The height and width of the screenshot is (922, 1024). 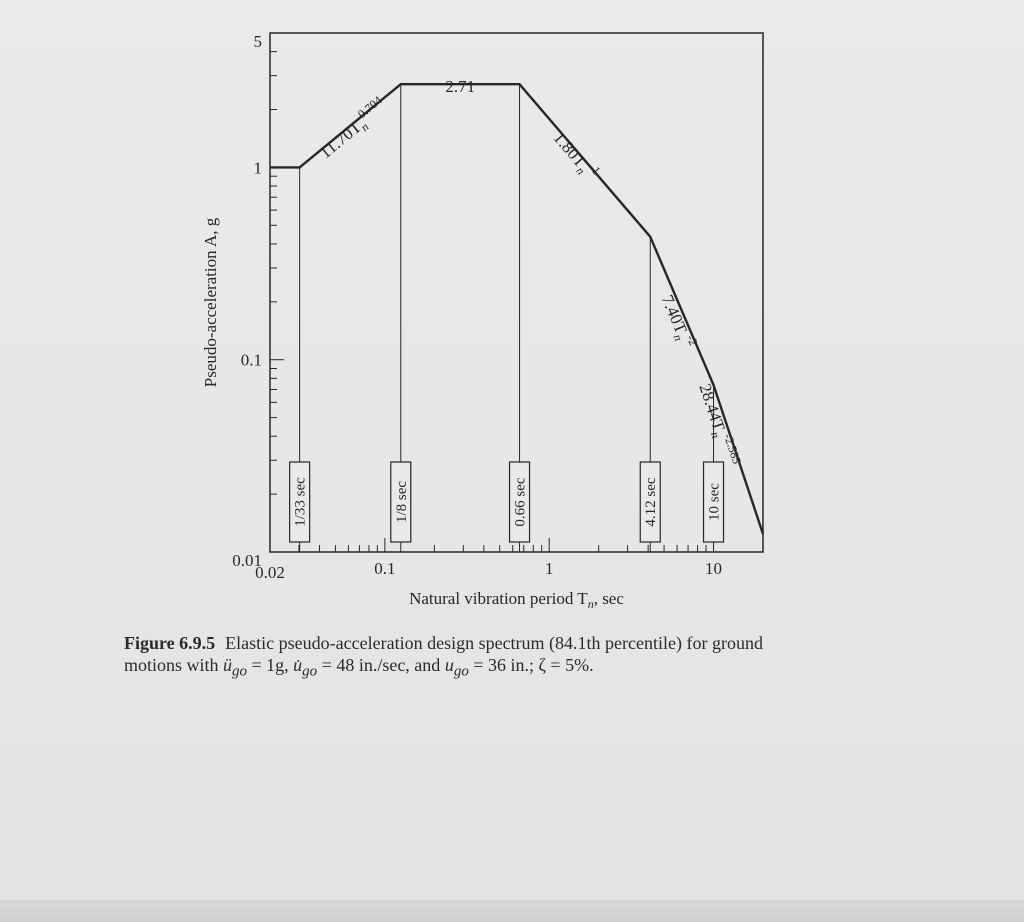 What do you see at coordinates (170, 643) in the screenshot?
I see `figure-number: Figure 6.9.5` at bounding box center [170, 643].